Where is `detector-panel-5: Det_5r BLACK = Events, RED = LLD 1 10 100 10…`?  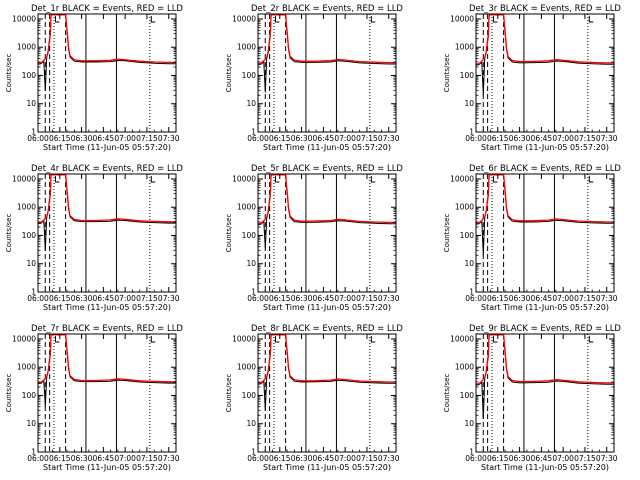 detector-panel-5: Det_5r BLACK = Events, RED = LLD 1 10 100 10… is located at coordinates (314, 238).